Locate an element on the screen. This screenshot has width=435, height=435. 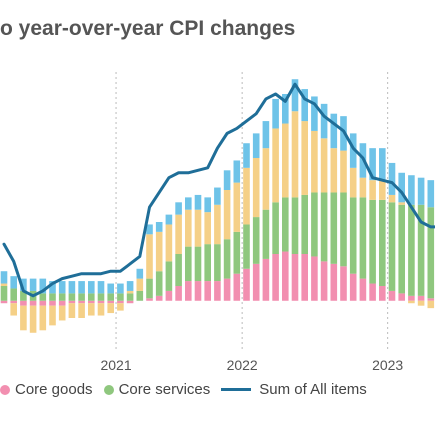
legend-label-core-goods: Core goods is located at coordinates (54, 389).